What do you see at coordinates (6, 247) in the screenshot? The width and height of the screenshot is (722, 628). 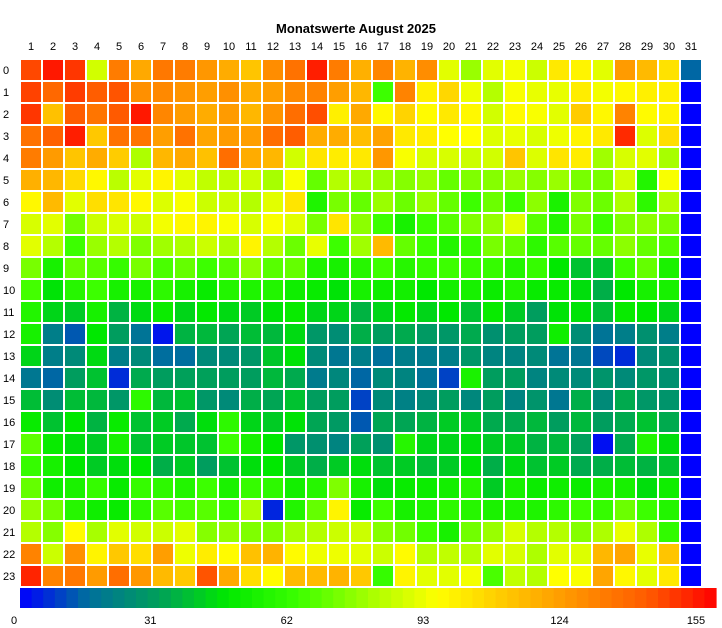 I see `y-tick-label: 8` at bounding box center [6, 247].